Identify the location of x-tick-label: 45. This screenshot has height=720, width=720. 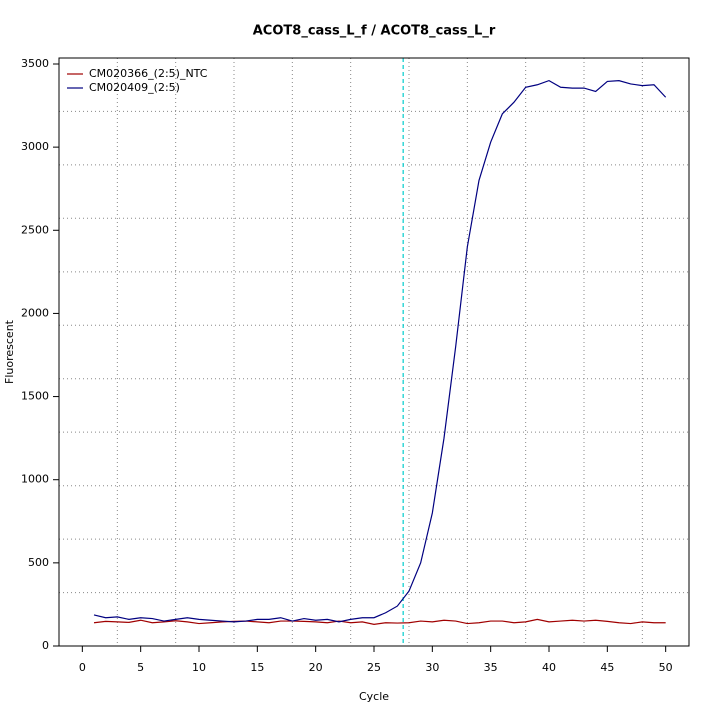
(607, 667).